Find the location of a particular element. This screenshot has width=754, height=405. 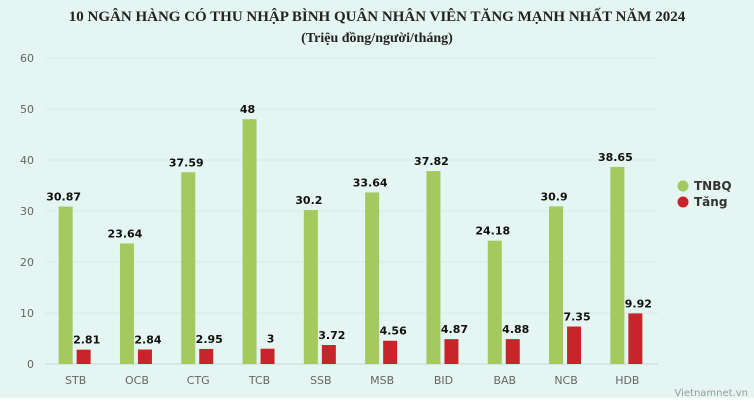

data-label: 2.95 is located at coordinates (209, 339).